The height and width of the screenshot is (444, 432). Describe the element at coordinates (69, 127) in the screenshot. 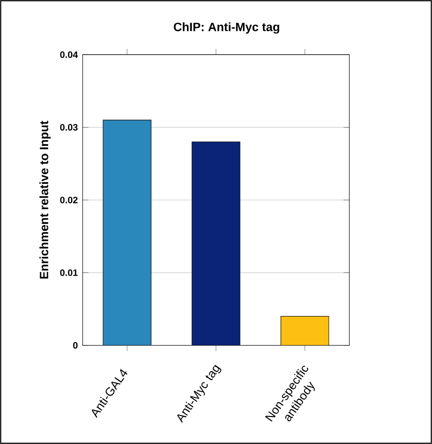

I see `y-tick-label: 0.03` at that location.